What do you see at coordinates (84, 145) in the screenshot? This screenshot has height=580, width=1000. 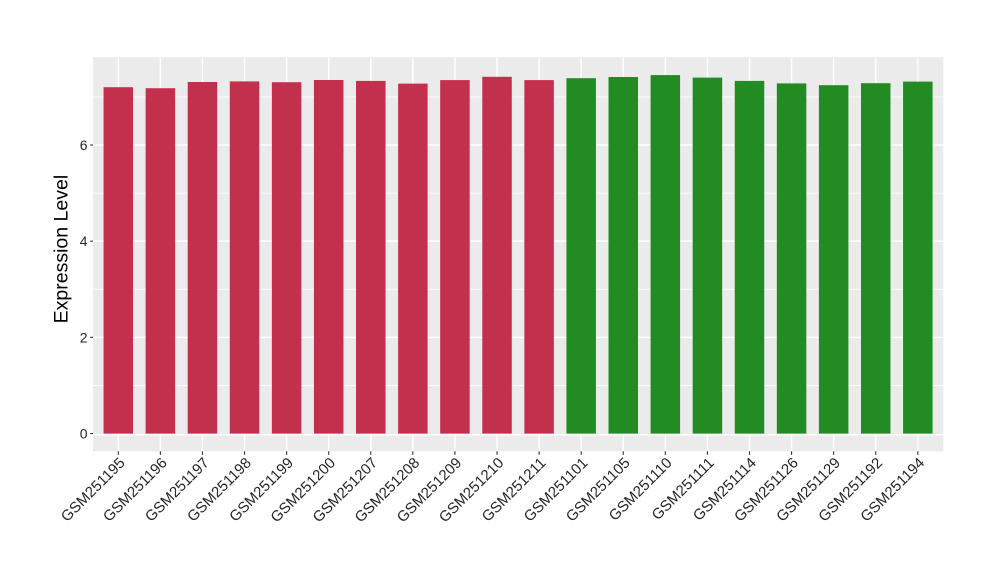 I see `svg-text: 6` at bounding box center [84, 145].